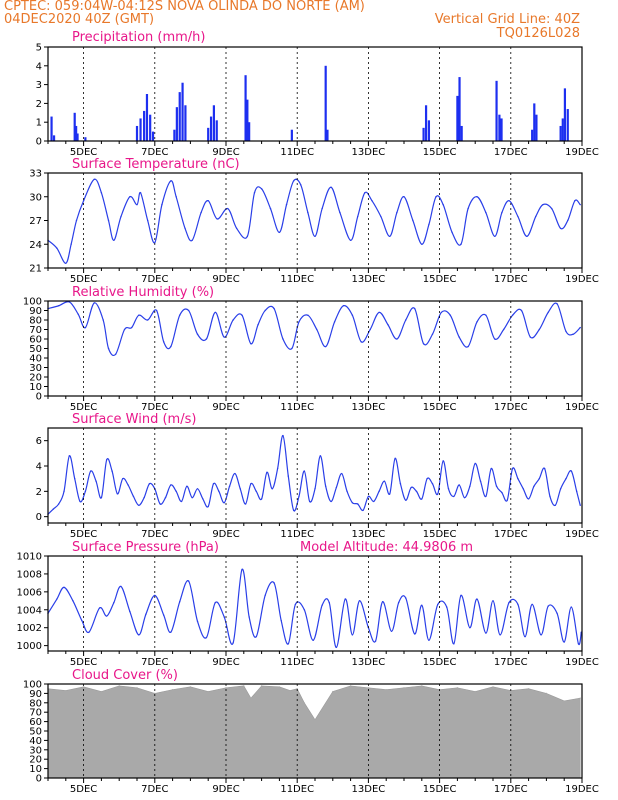  Describe the element at coordinates (35, 340) in the screenshot. I see `rh-ytick-label: 60` at that location.